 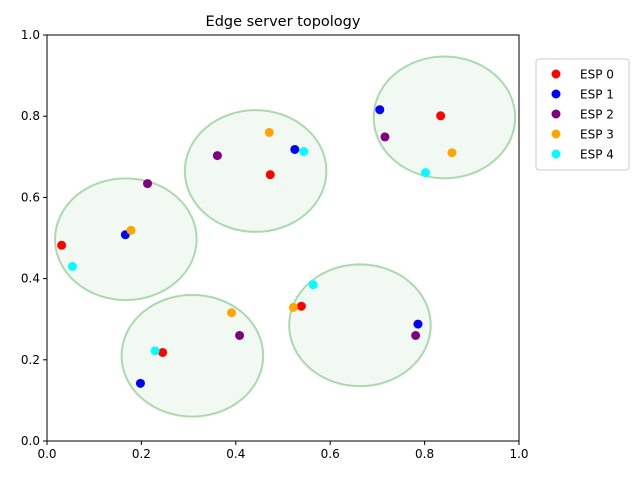 What do you see at coordinates (597, 135) in the screenshot?
I see `legend-label-3: ESP 3` at bounding box center [597, 135].